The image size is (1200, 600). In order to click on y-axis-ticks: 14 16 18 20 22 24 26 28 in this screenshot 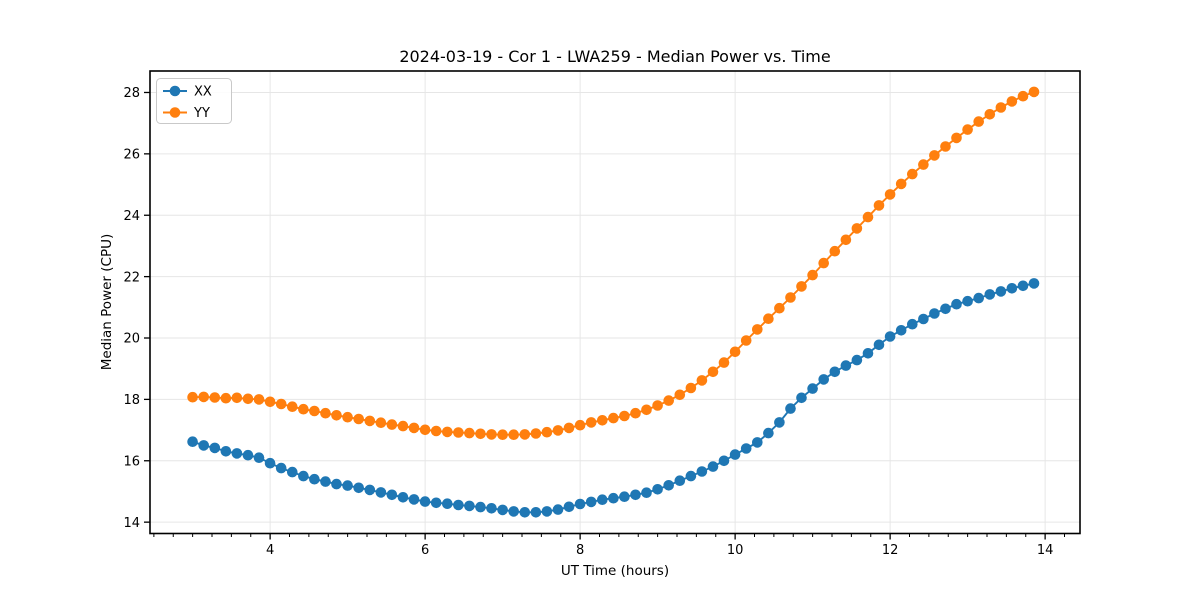, I will do `click(136, 308)`.